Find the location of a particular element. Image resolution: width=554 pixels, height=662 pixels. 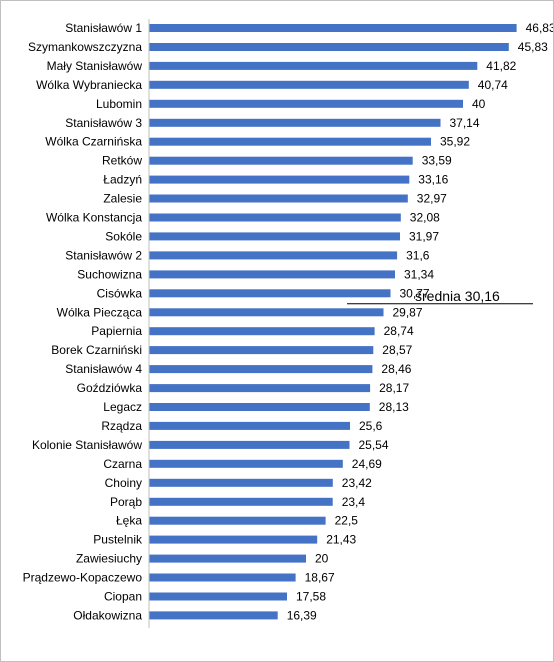

value-label: 28,13 is located at coordinates (394, 407).